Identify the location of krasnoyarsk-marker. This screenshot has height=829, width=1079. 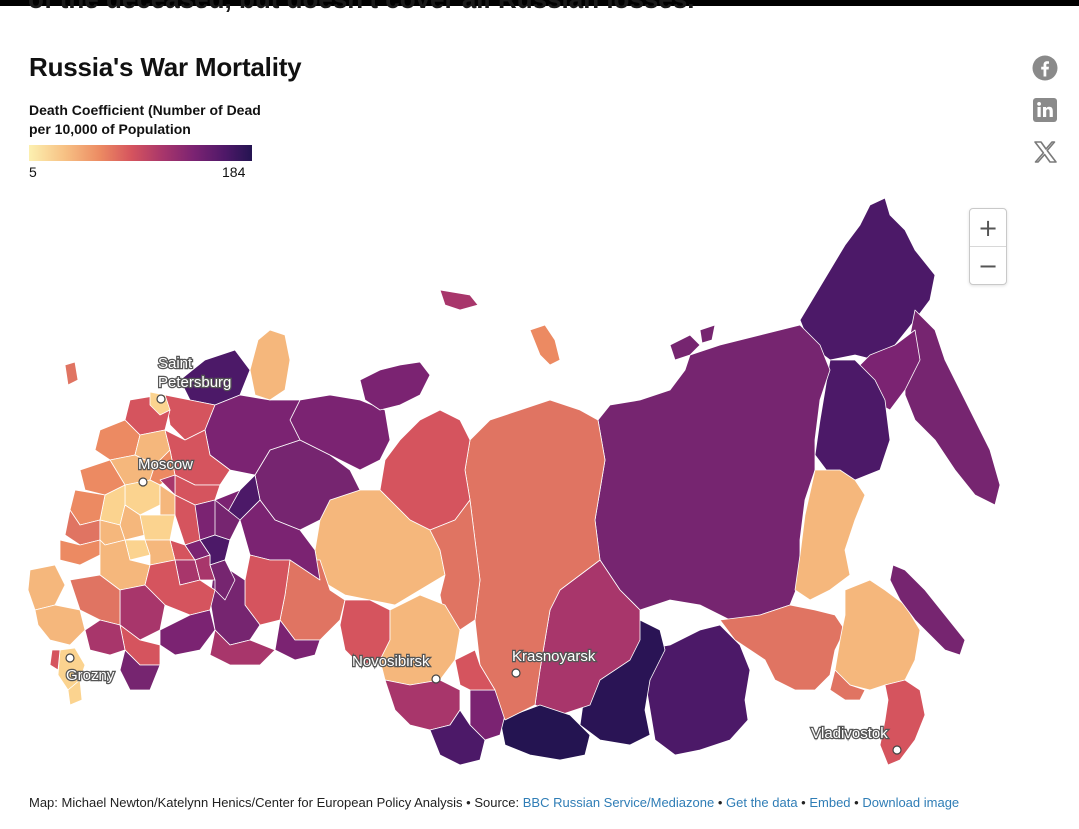
(516, 673).